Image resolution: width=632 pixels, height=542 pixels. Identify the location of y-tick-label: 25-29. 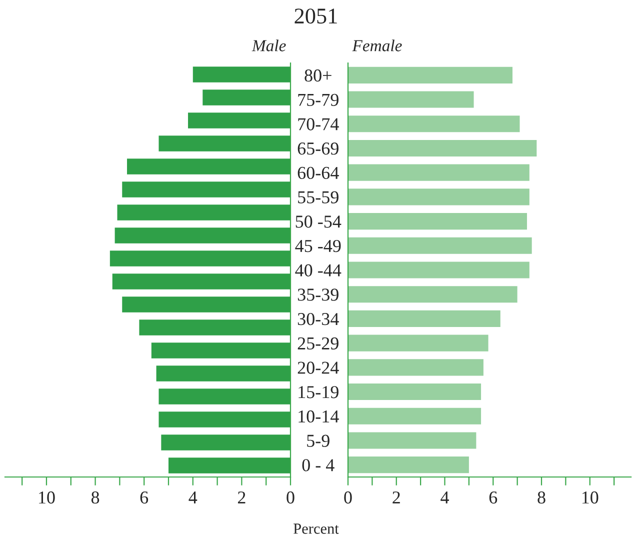
(318, 343).